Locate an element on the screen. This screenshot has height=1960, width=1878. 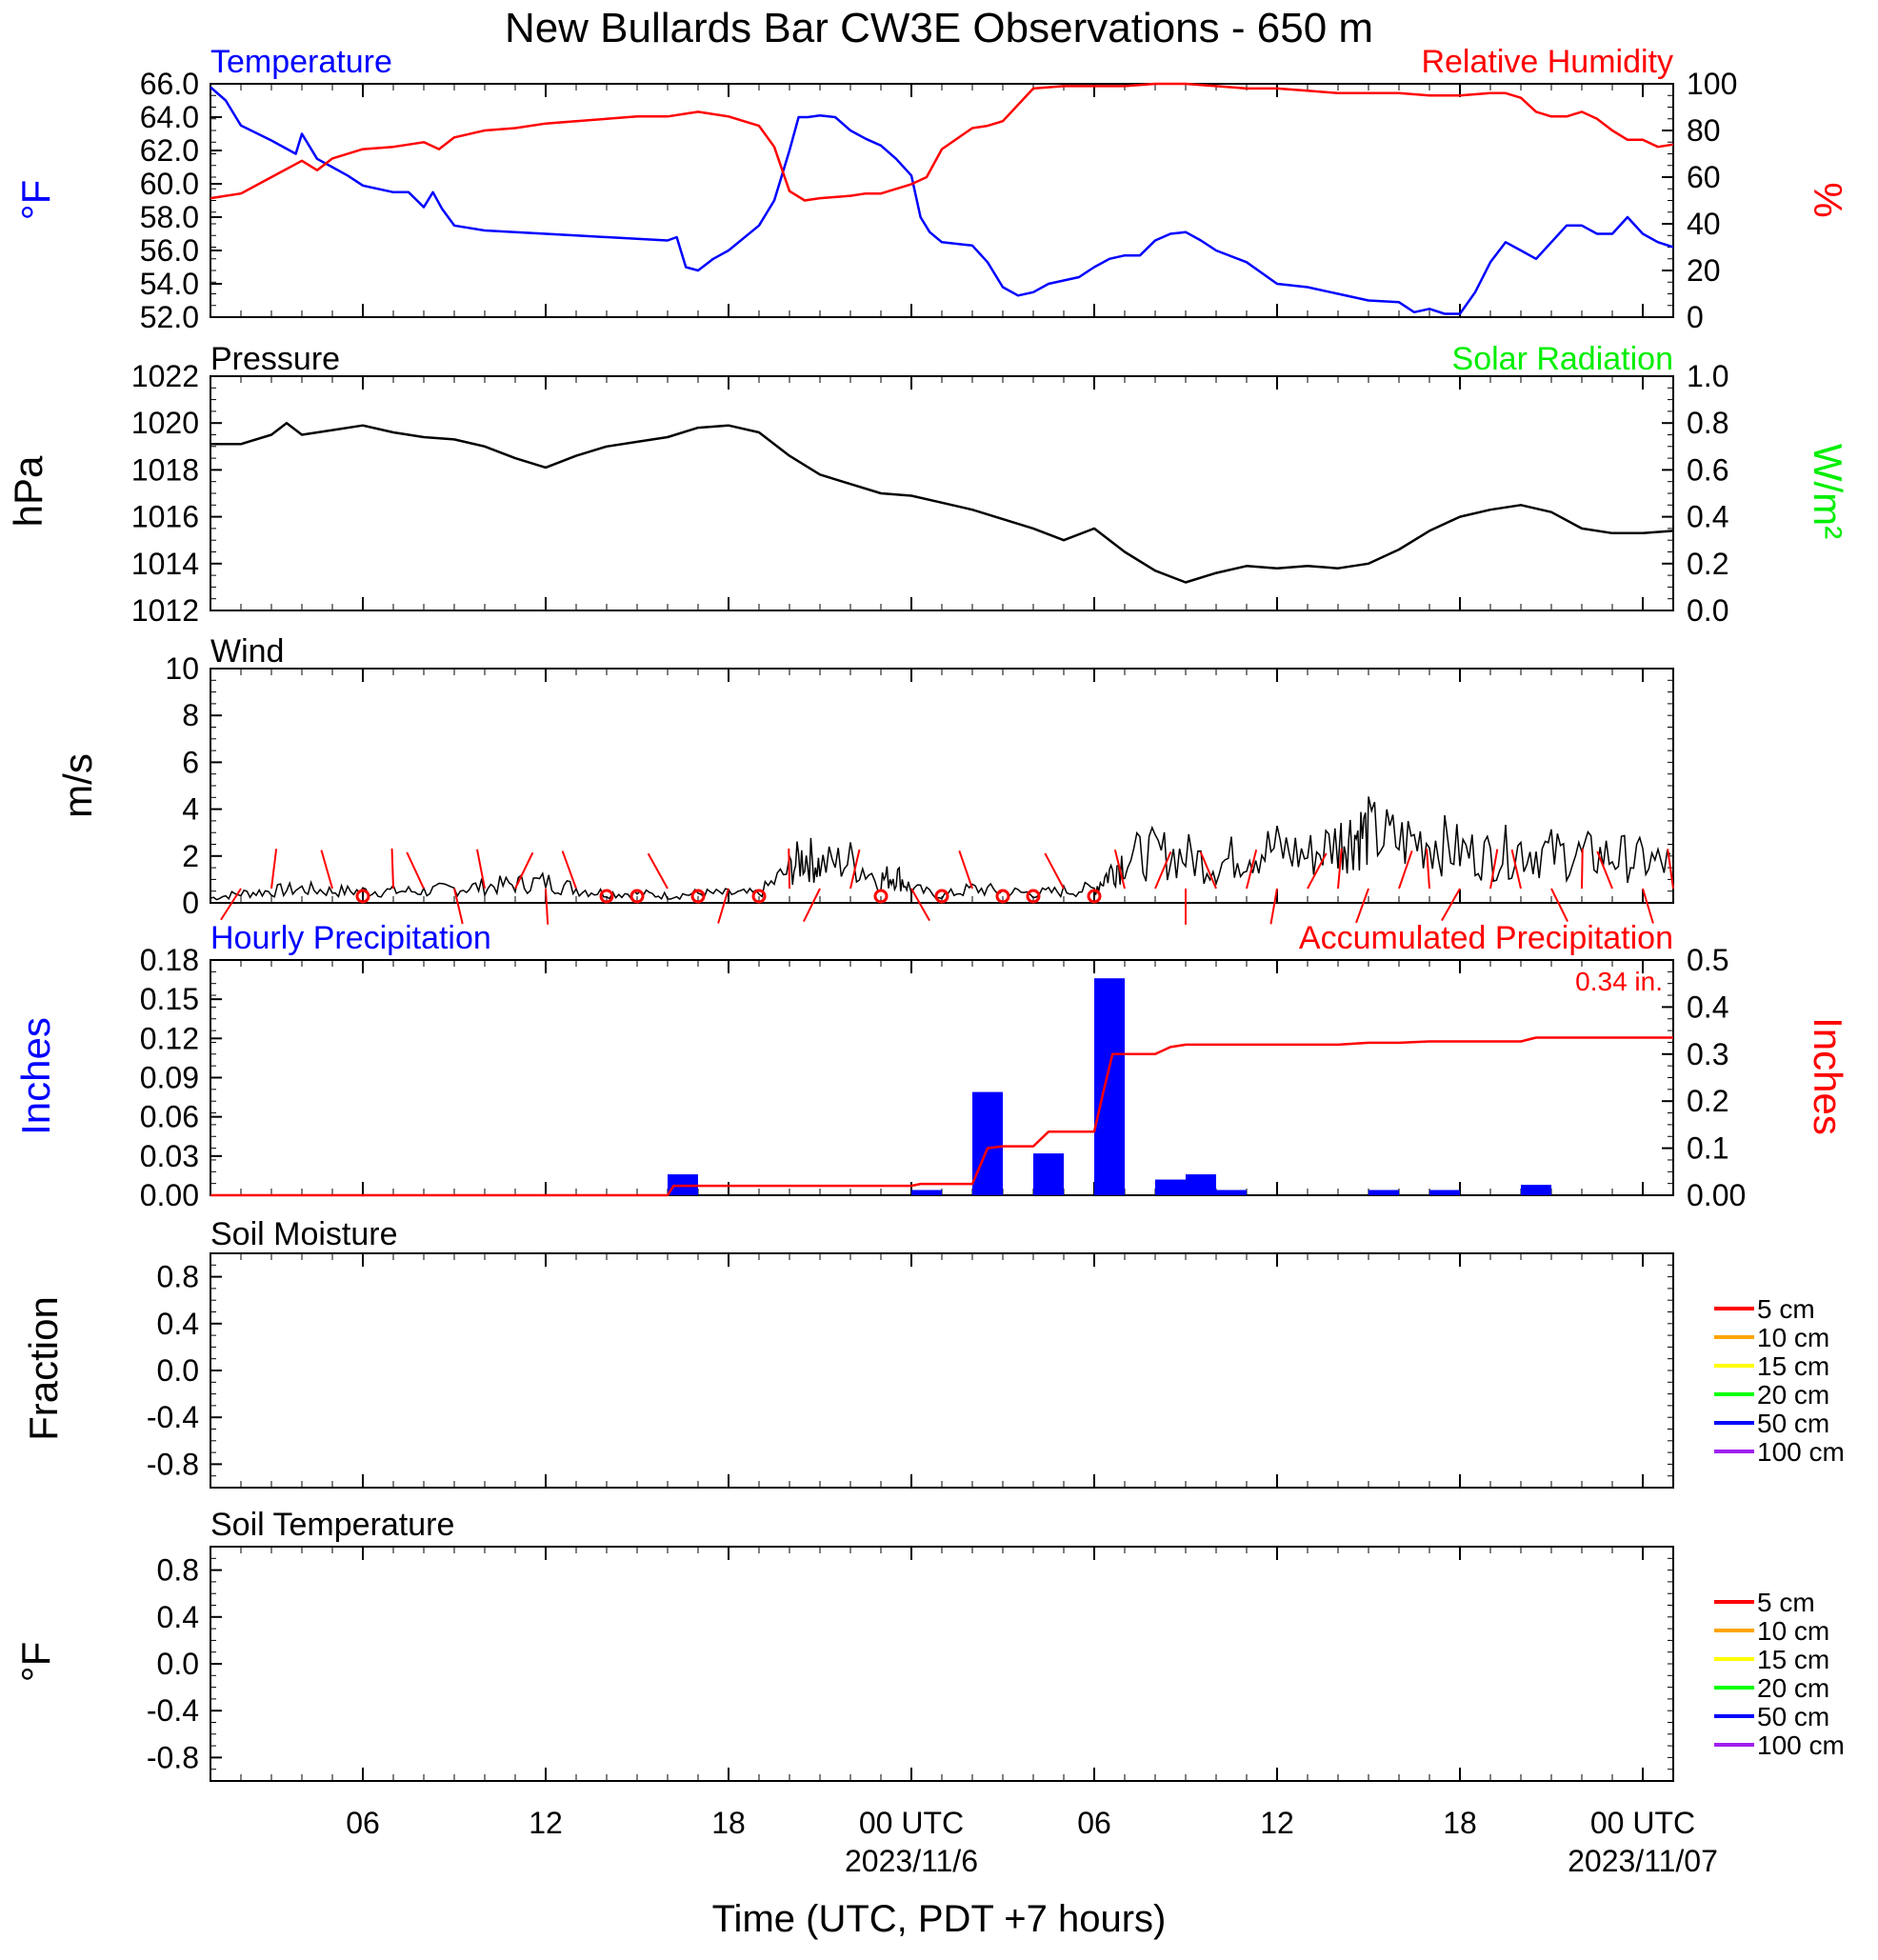
hourly-precip-tick-label: 0.15 is located at coordinates (169, 999).